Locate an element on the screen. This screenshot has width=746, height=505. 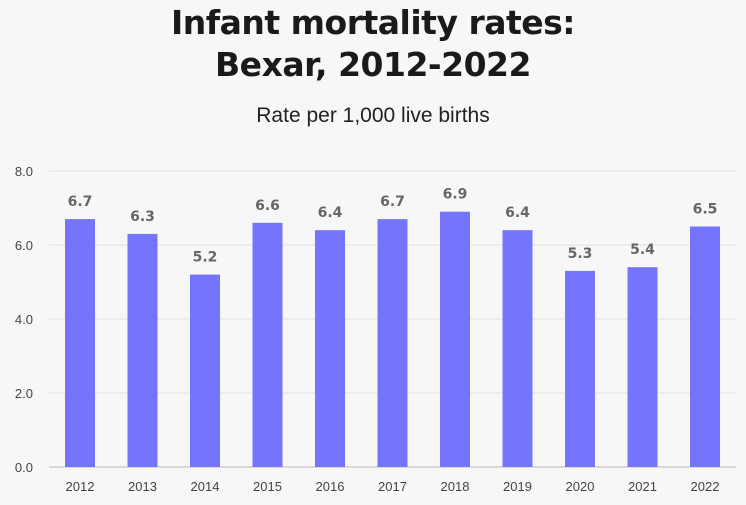
data-label: 6.9 is located at coordinates (455, 195).